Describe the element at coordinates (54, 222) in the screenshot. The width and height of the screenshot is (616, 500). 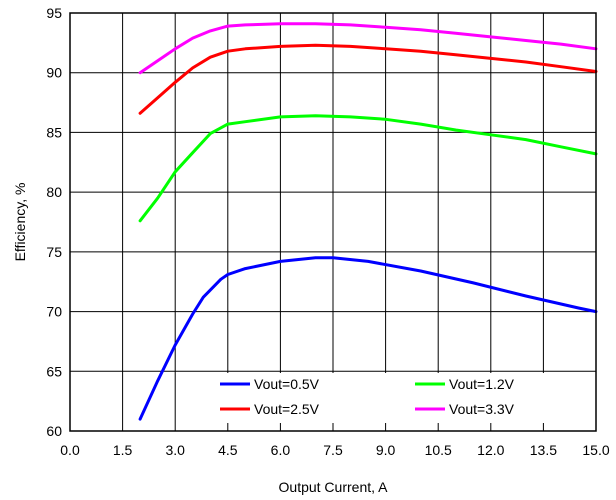
I see `y-tick-labels: 60 65 70 75 80 85 90 95` at that location.